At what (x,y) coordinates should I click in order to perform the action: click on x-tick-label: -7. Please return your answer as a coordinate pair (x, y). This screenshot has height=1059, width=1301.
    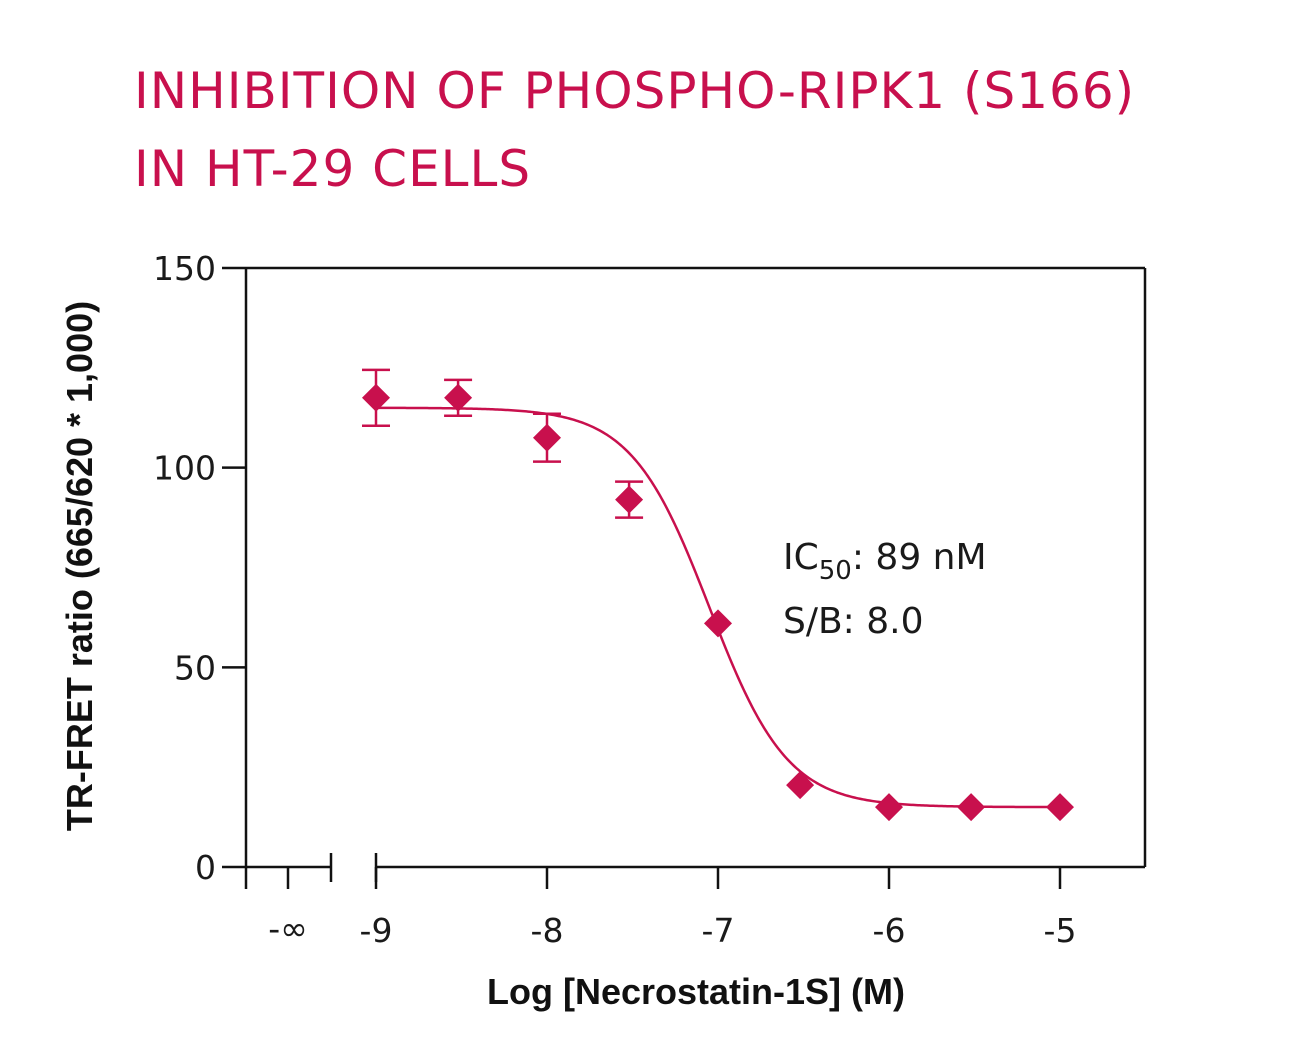
    Looking at the image, I should click on (718, 930).